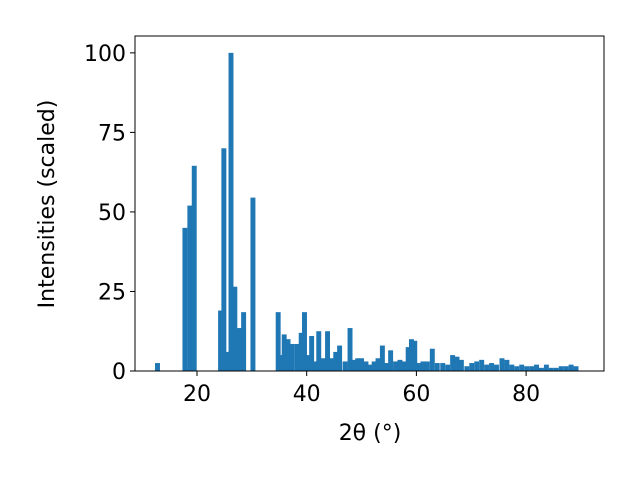  I want to click on x-axis-label: 2θ (°), so click(370, 433).